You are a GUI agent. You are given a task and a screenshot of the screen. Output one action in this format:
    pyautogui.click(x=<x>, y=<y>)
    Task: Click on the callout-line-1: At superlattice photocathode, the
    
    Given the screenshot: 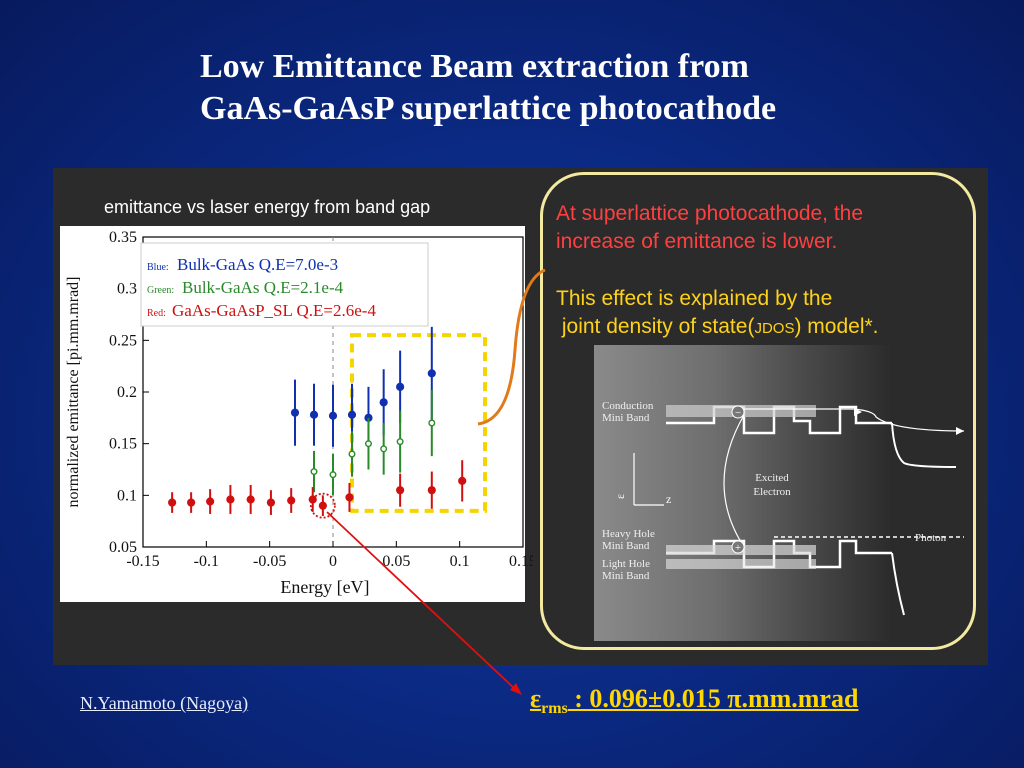 What is the action you would take?
    pyautogui.click(x=710, y=213)
    